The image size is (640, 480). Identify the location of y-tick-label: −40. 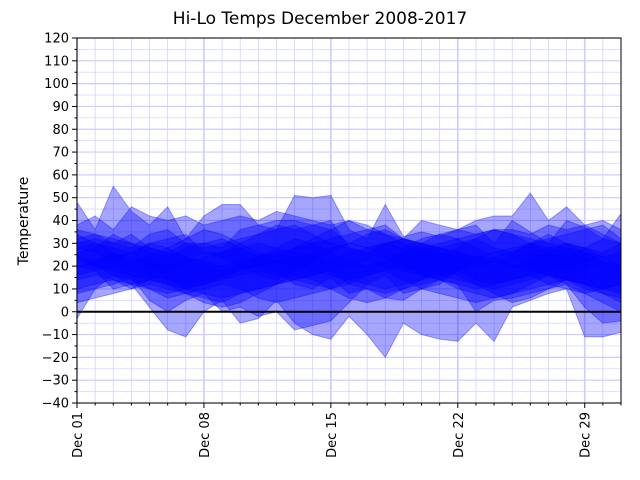
(55, 404).